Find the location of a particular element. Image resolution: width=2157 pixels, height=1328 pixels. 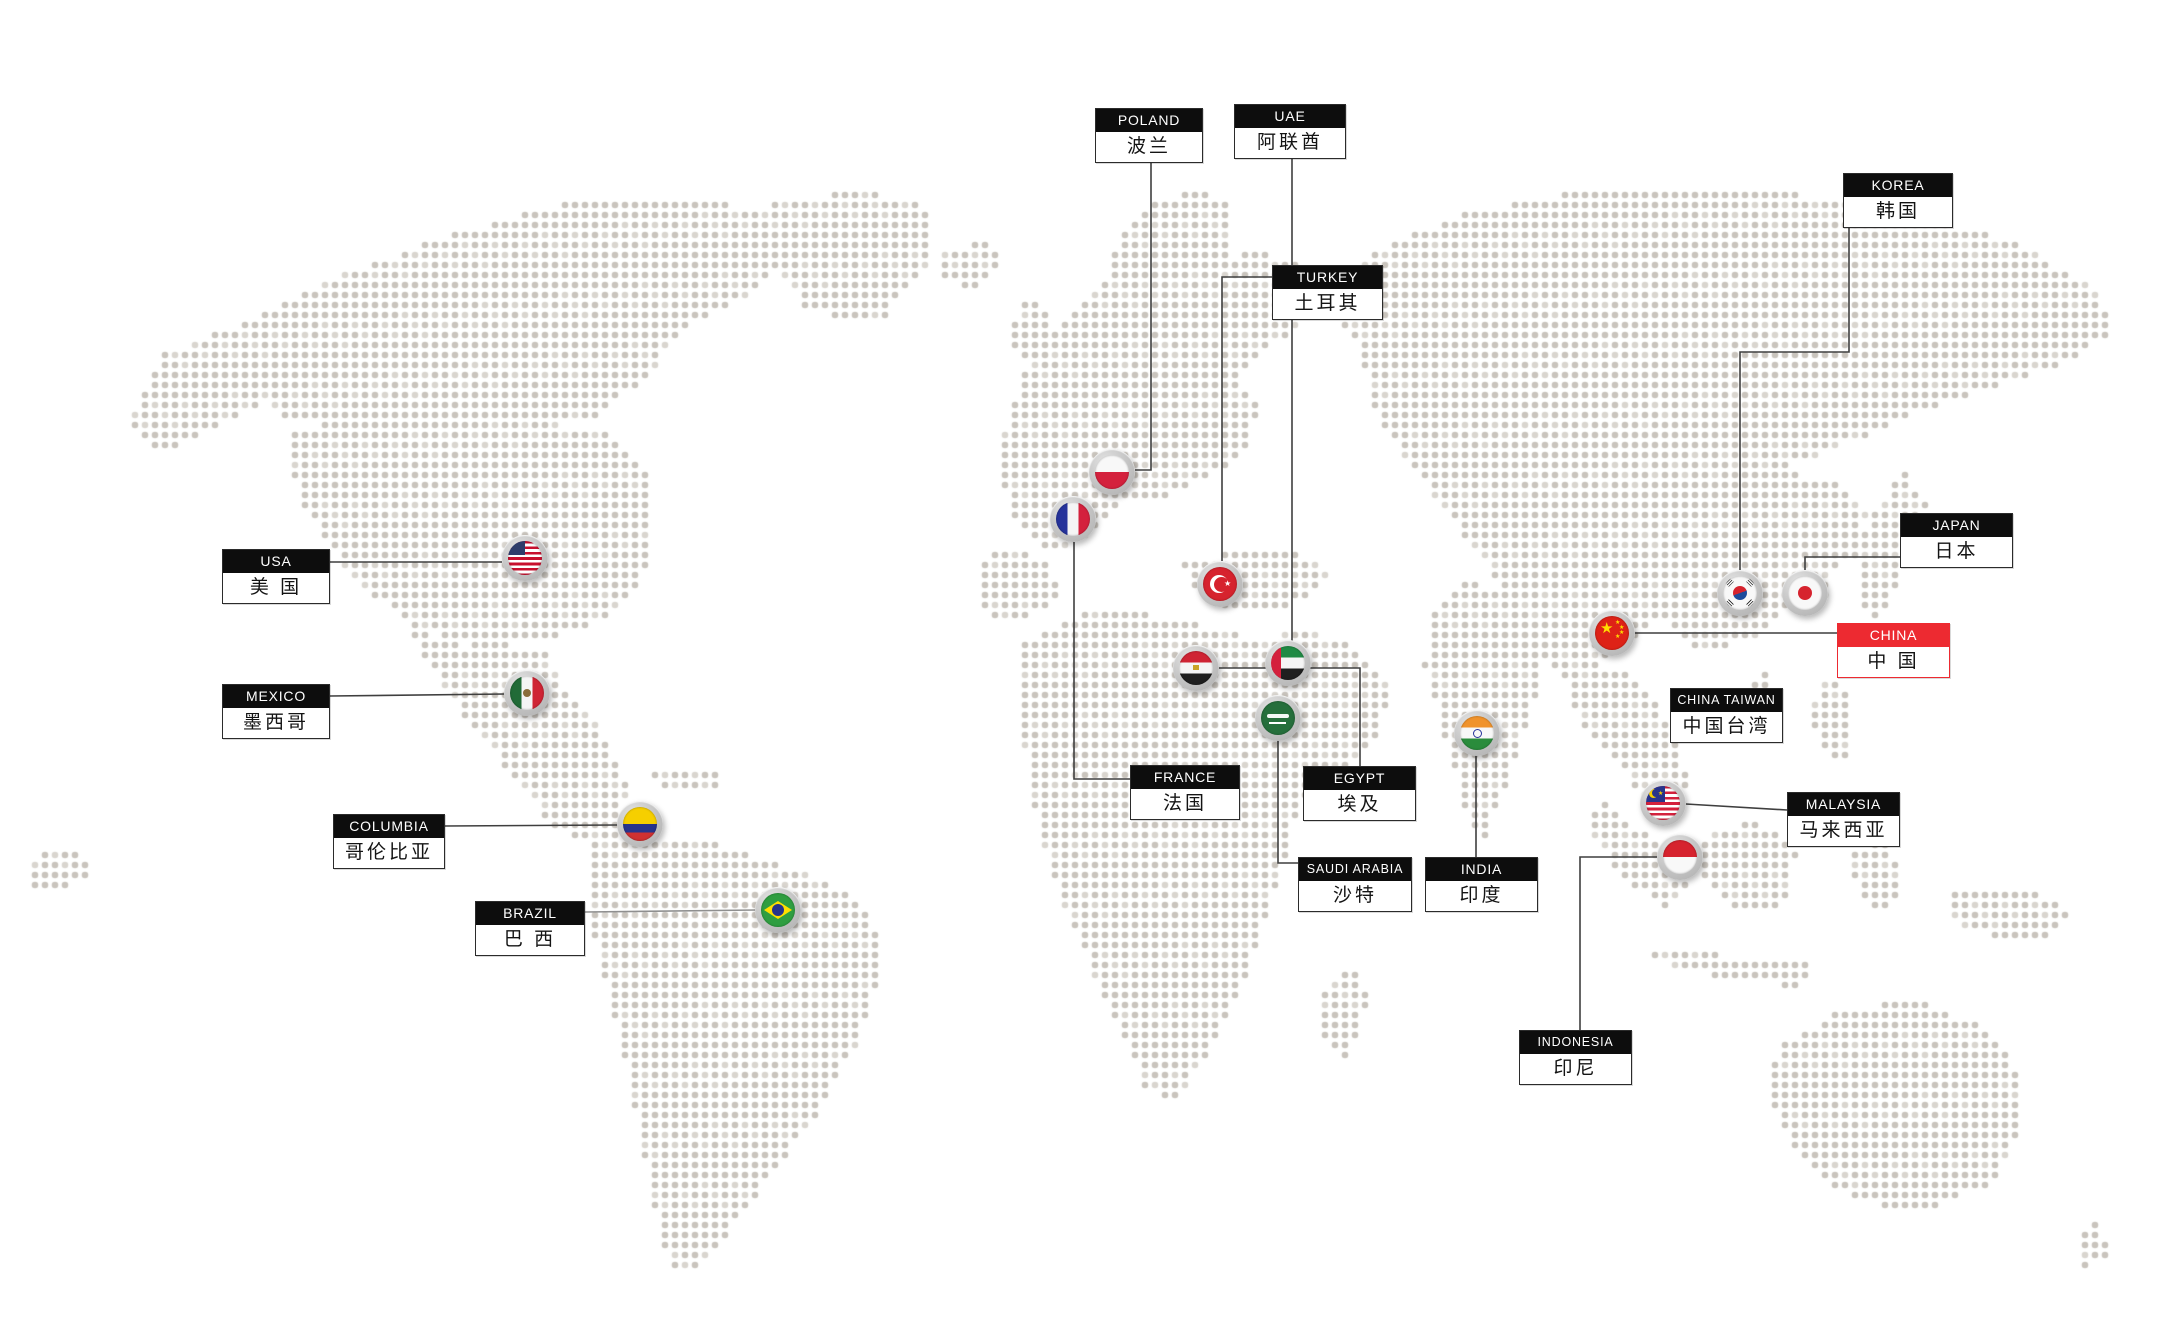

country-label-china-taiwan: CHINA TAIWAN 中国台湾 is located at coordinates (1726, 715).